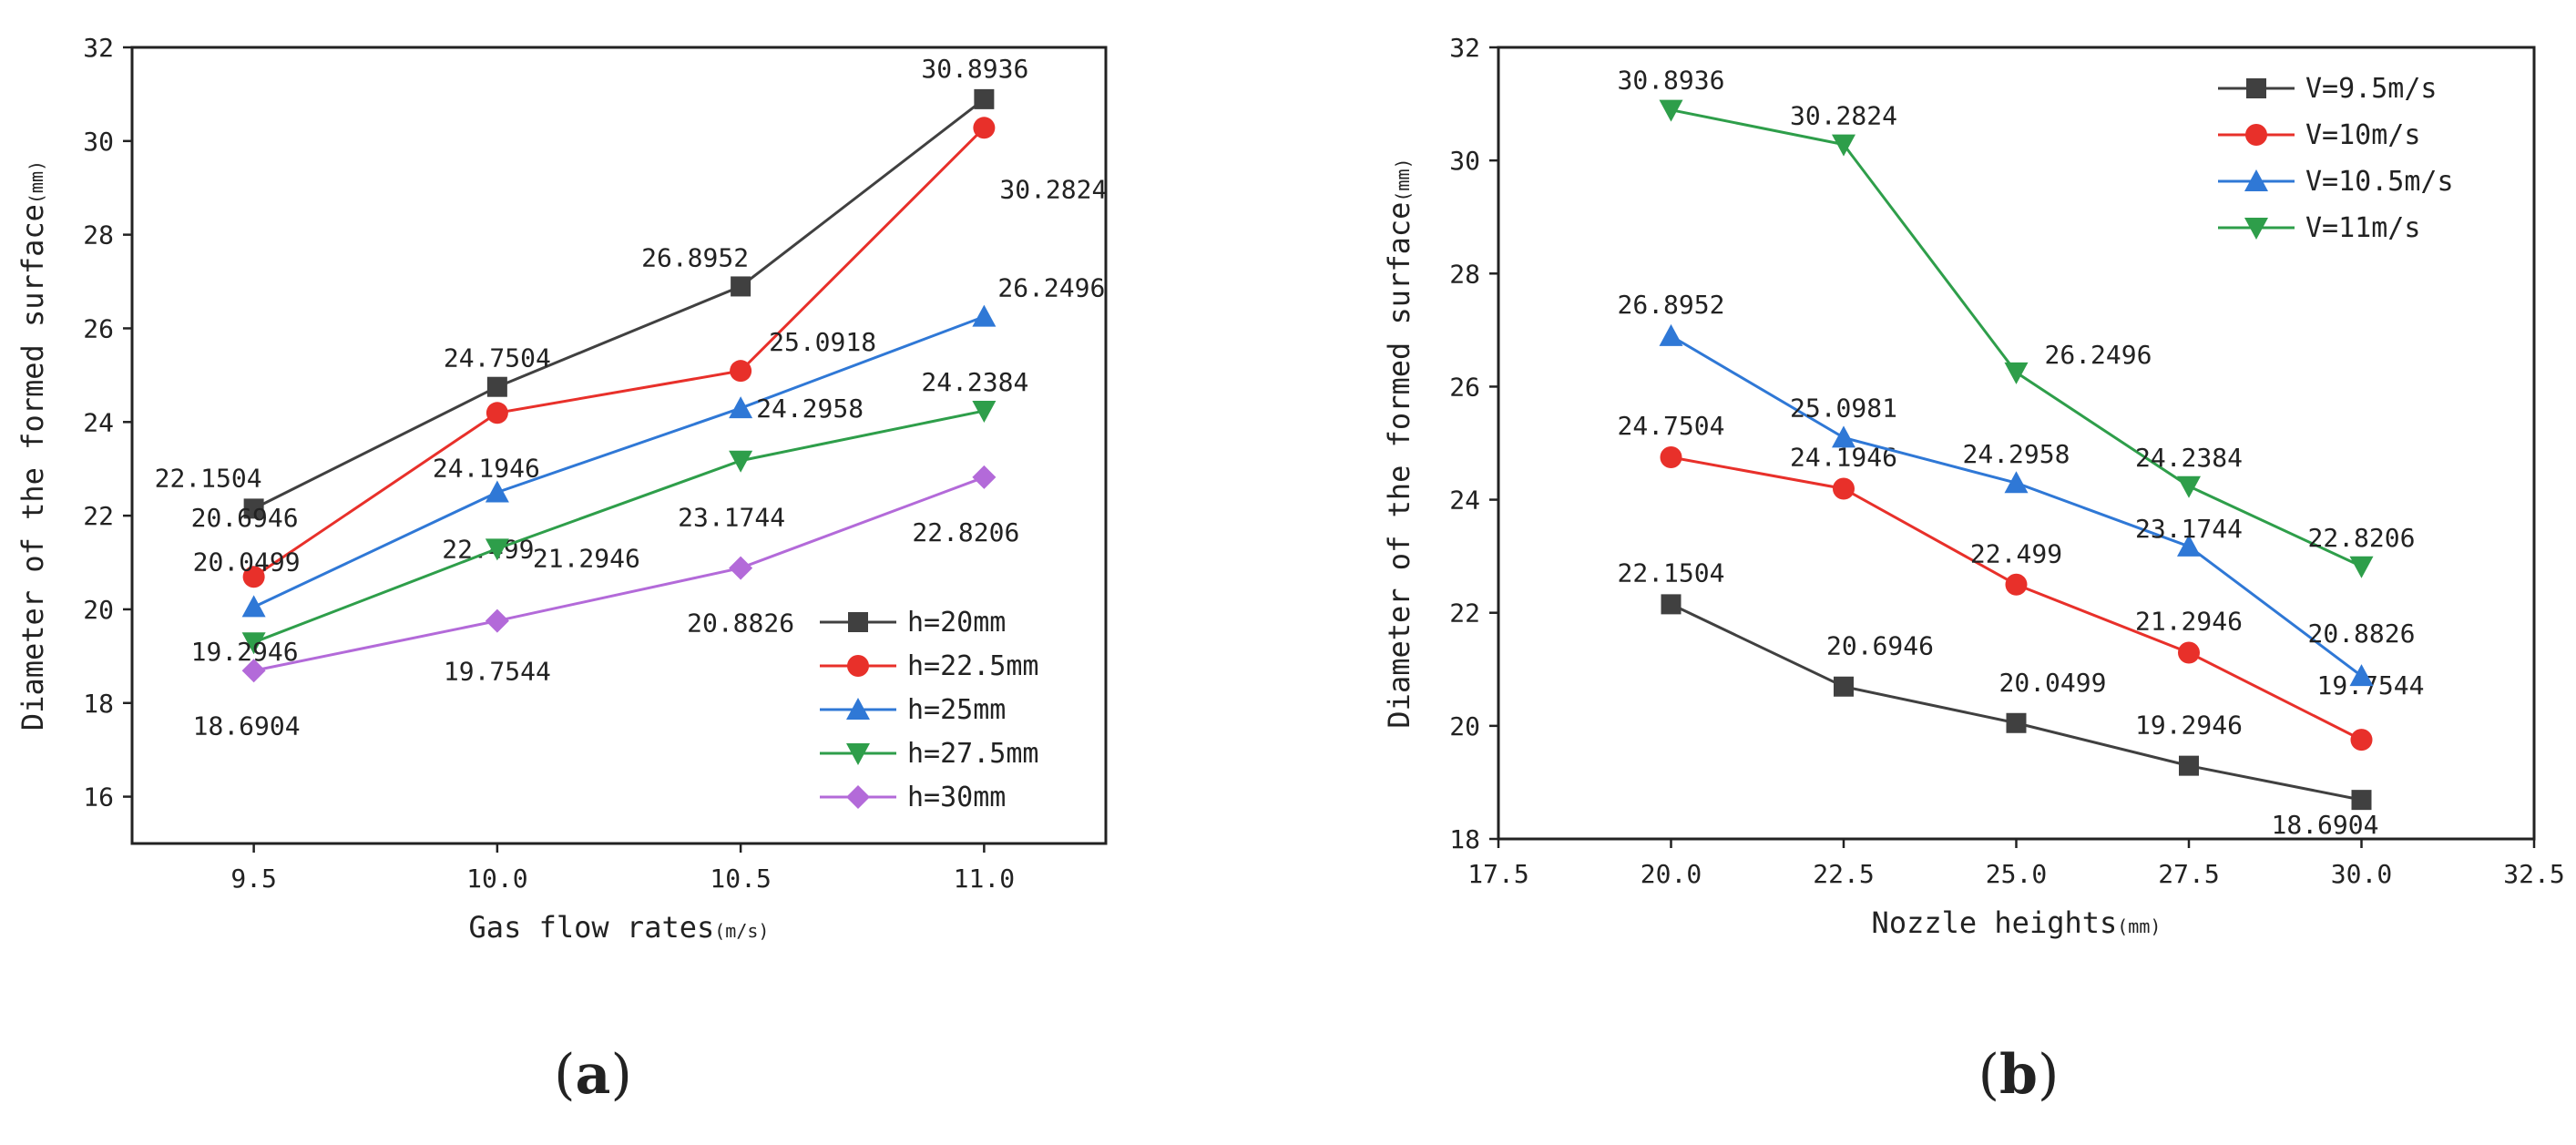 This screenshot has width=2576, height=1145. I want to click on data-label: 20.6946, so click(1880, 646).